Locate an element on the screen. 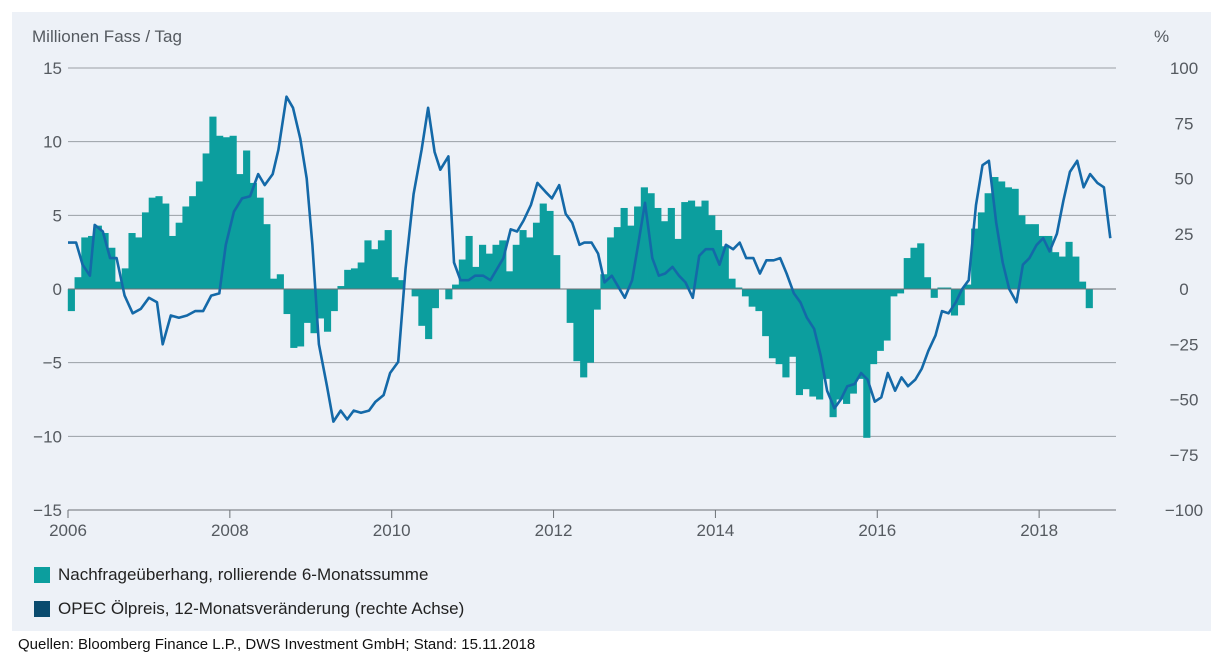 Image resolution: width=1218 pixels, height=659 pixels. left-tick-label: −10 is located at coordinates (47, 436).